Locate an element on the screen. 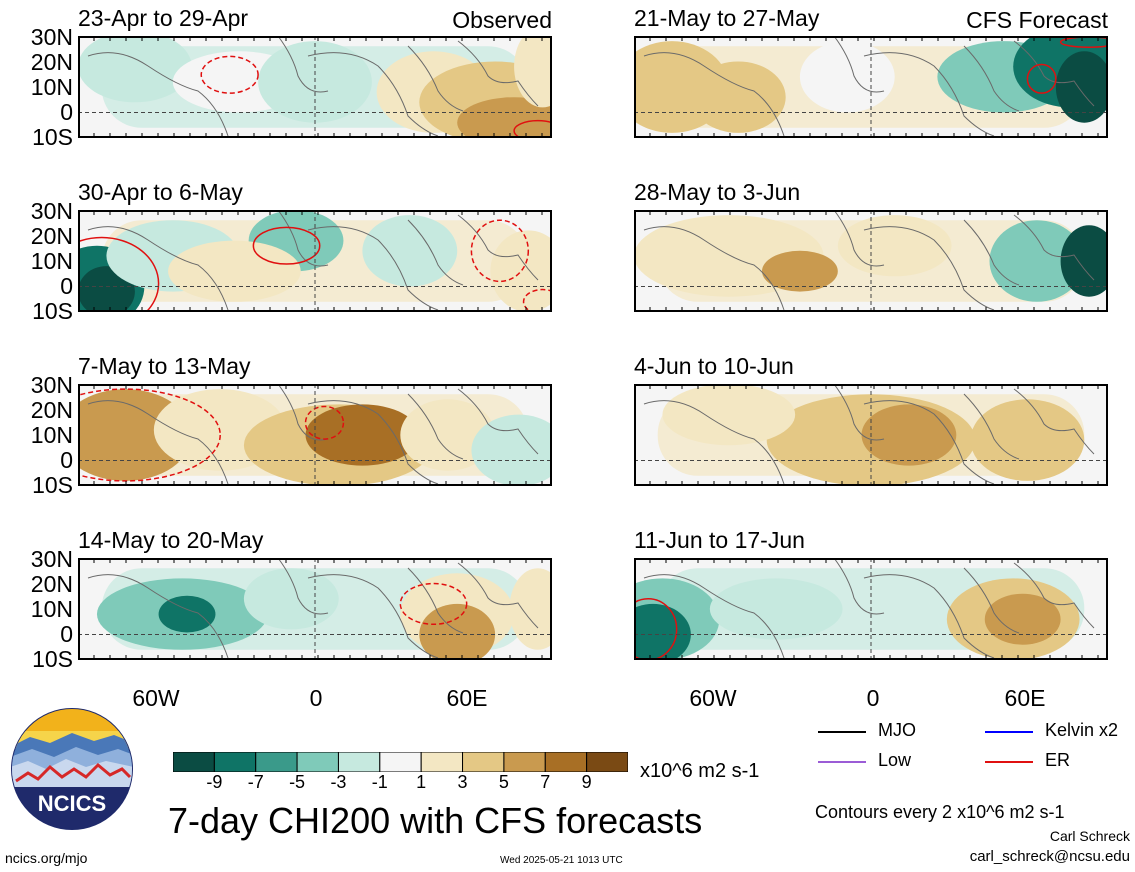  colorbar is located at coordinates (400, 762).